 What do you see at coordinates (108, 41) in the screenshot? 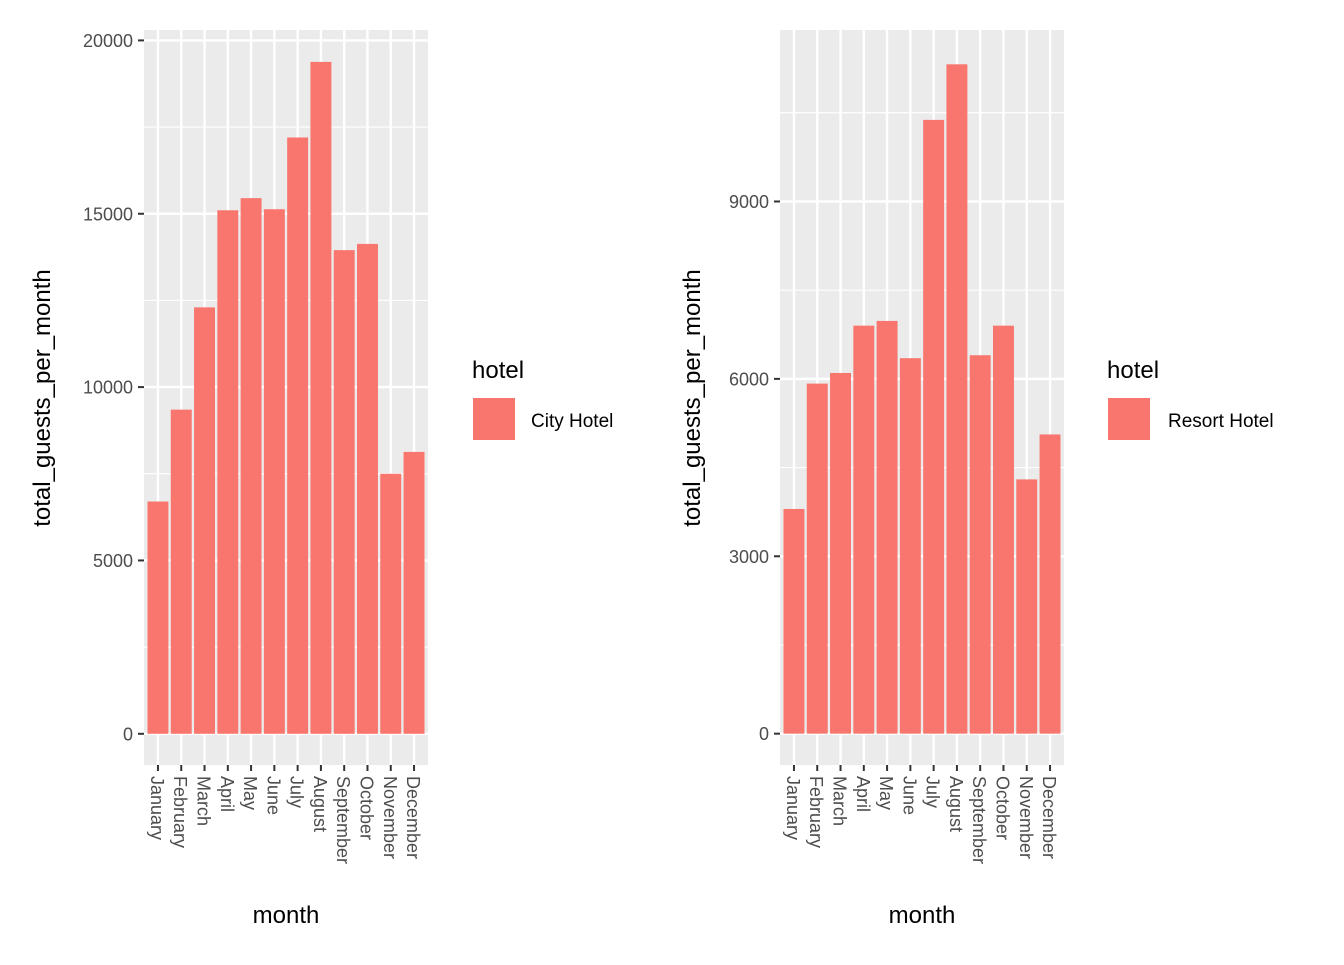
I see `y-tick-label: 20000` at bounding box center [108, 41].